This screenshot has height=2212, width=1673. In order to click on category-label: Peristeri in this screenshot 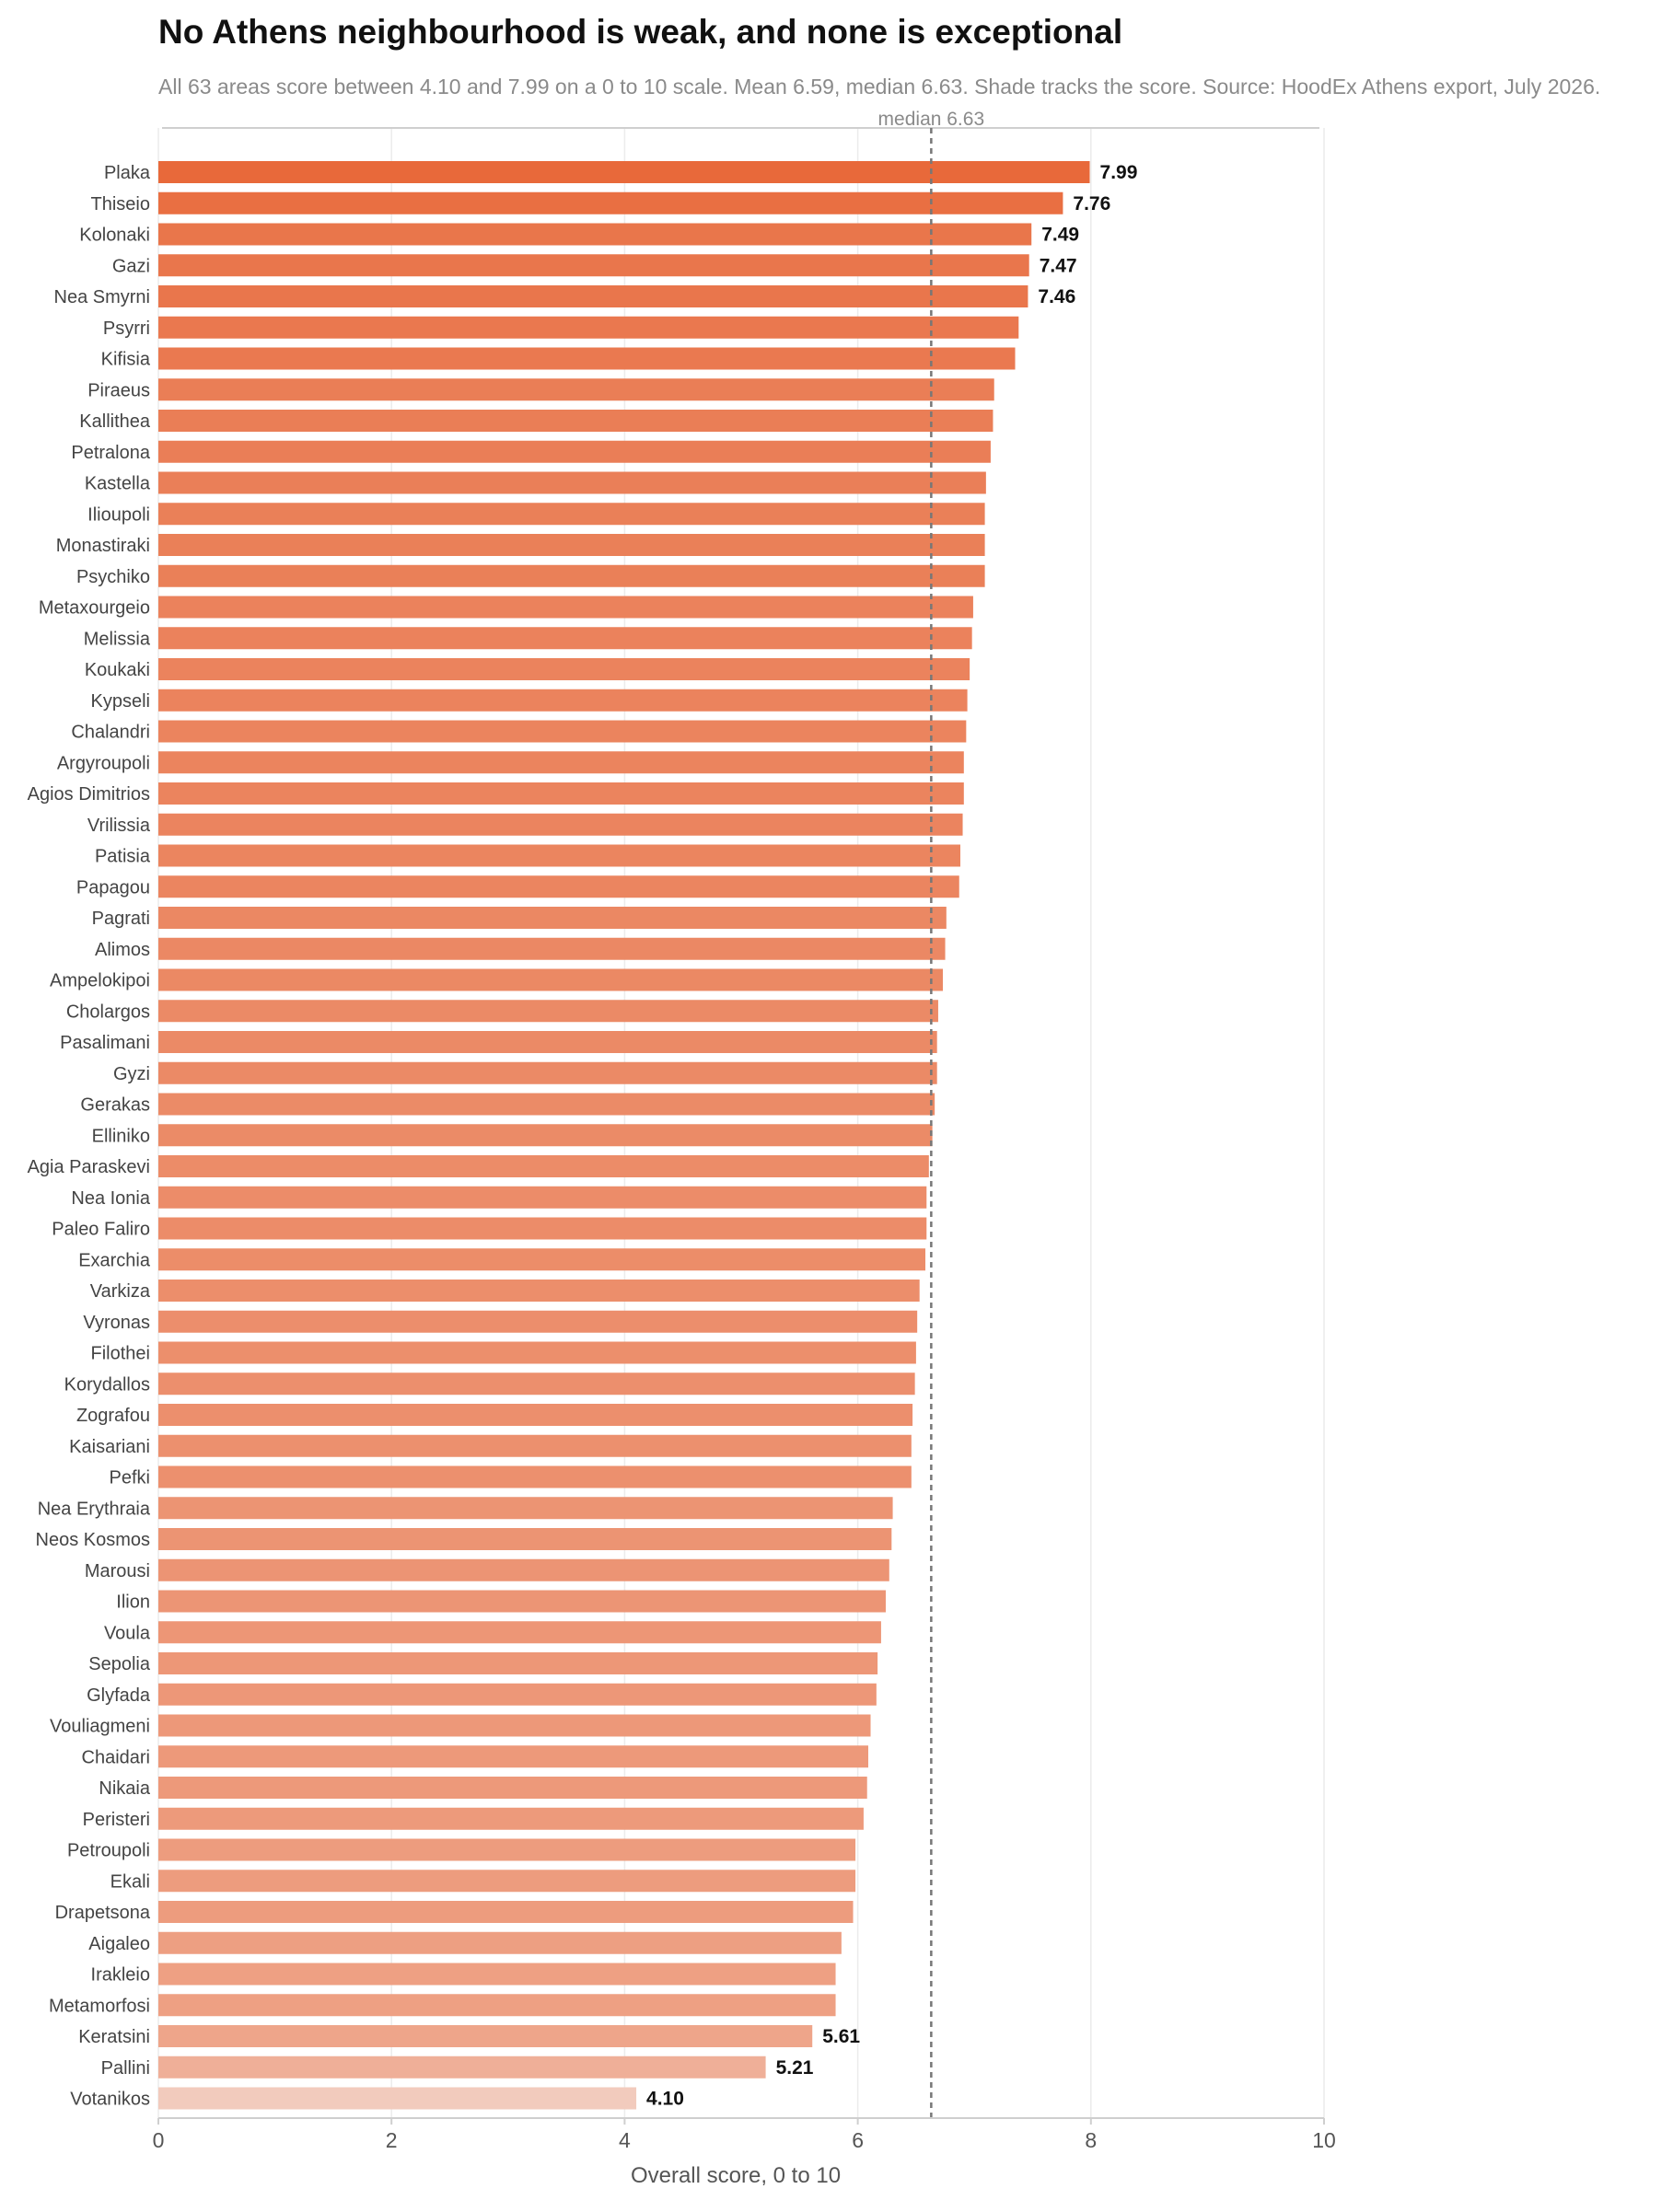, I will do `click(117, 1820)`.